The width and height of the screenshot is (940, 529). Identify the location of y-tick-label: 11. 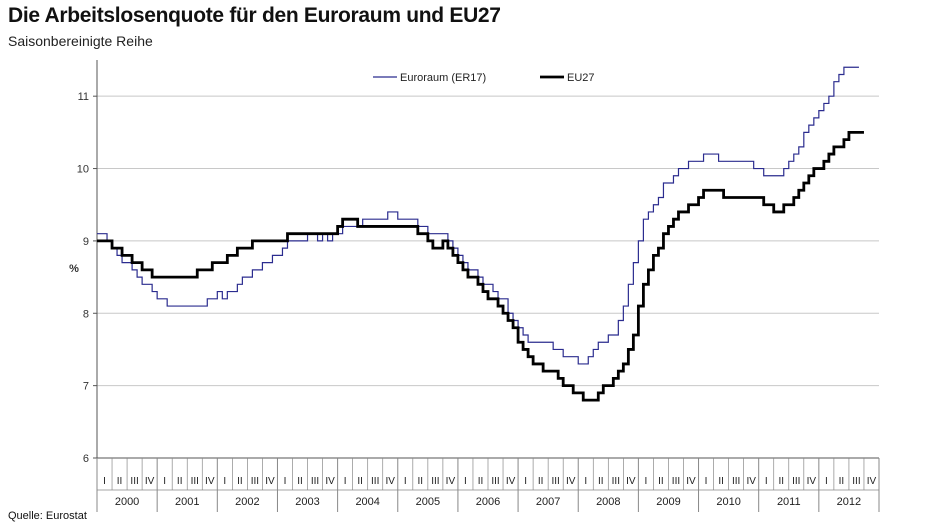
(83, 97).